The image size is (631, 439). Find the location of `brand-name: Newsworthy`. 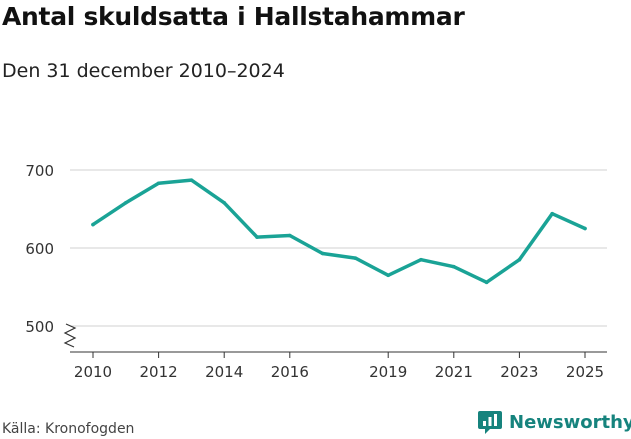

brand-name: Newsworthy is located at coordinates (570, 422).